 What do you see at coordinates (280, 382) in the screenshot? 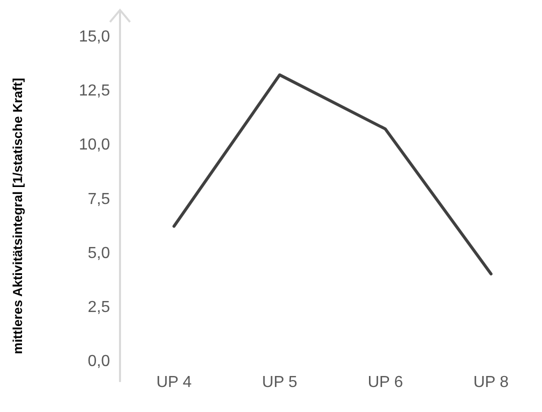
I see `x-tick-label: UP 5` at bounding box center [280, 382].